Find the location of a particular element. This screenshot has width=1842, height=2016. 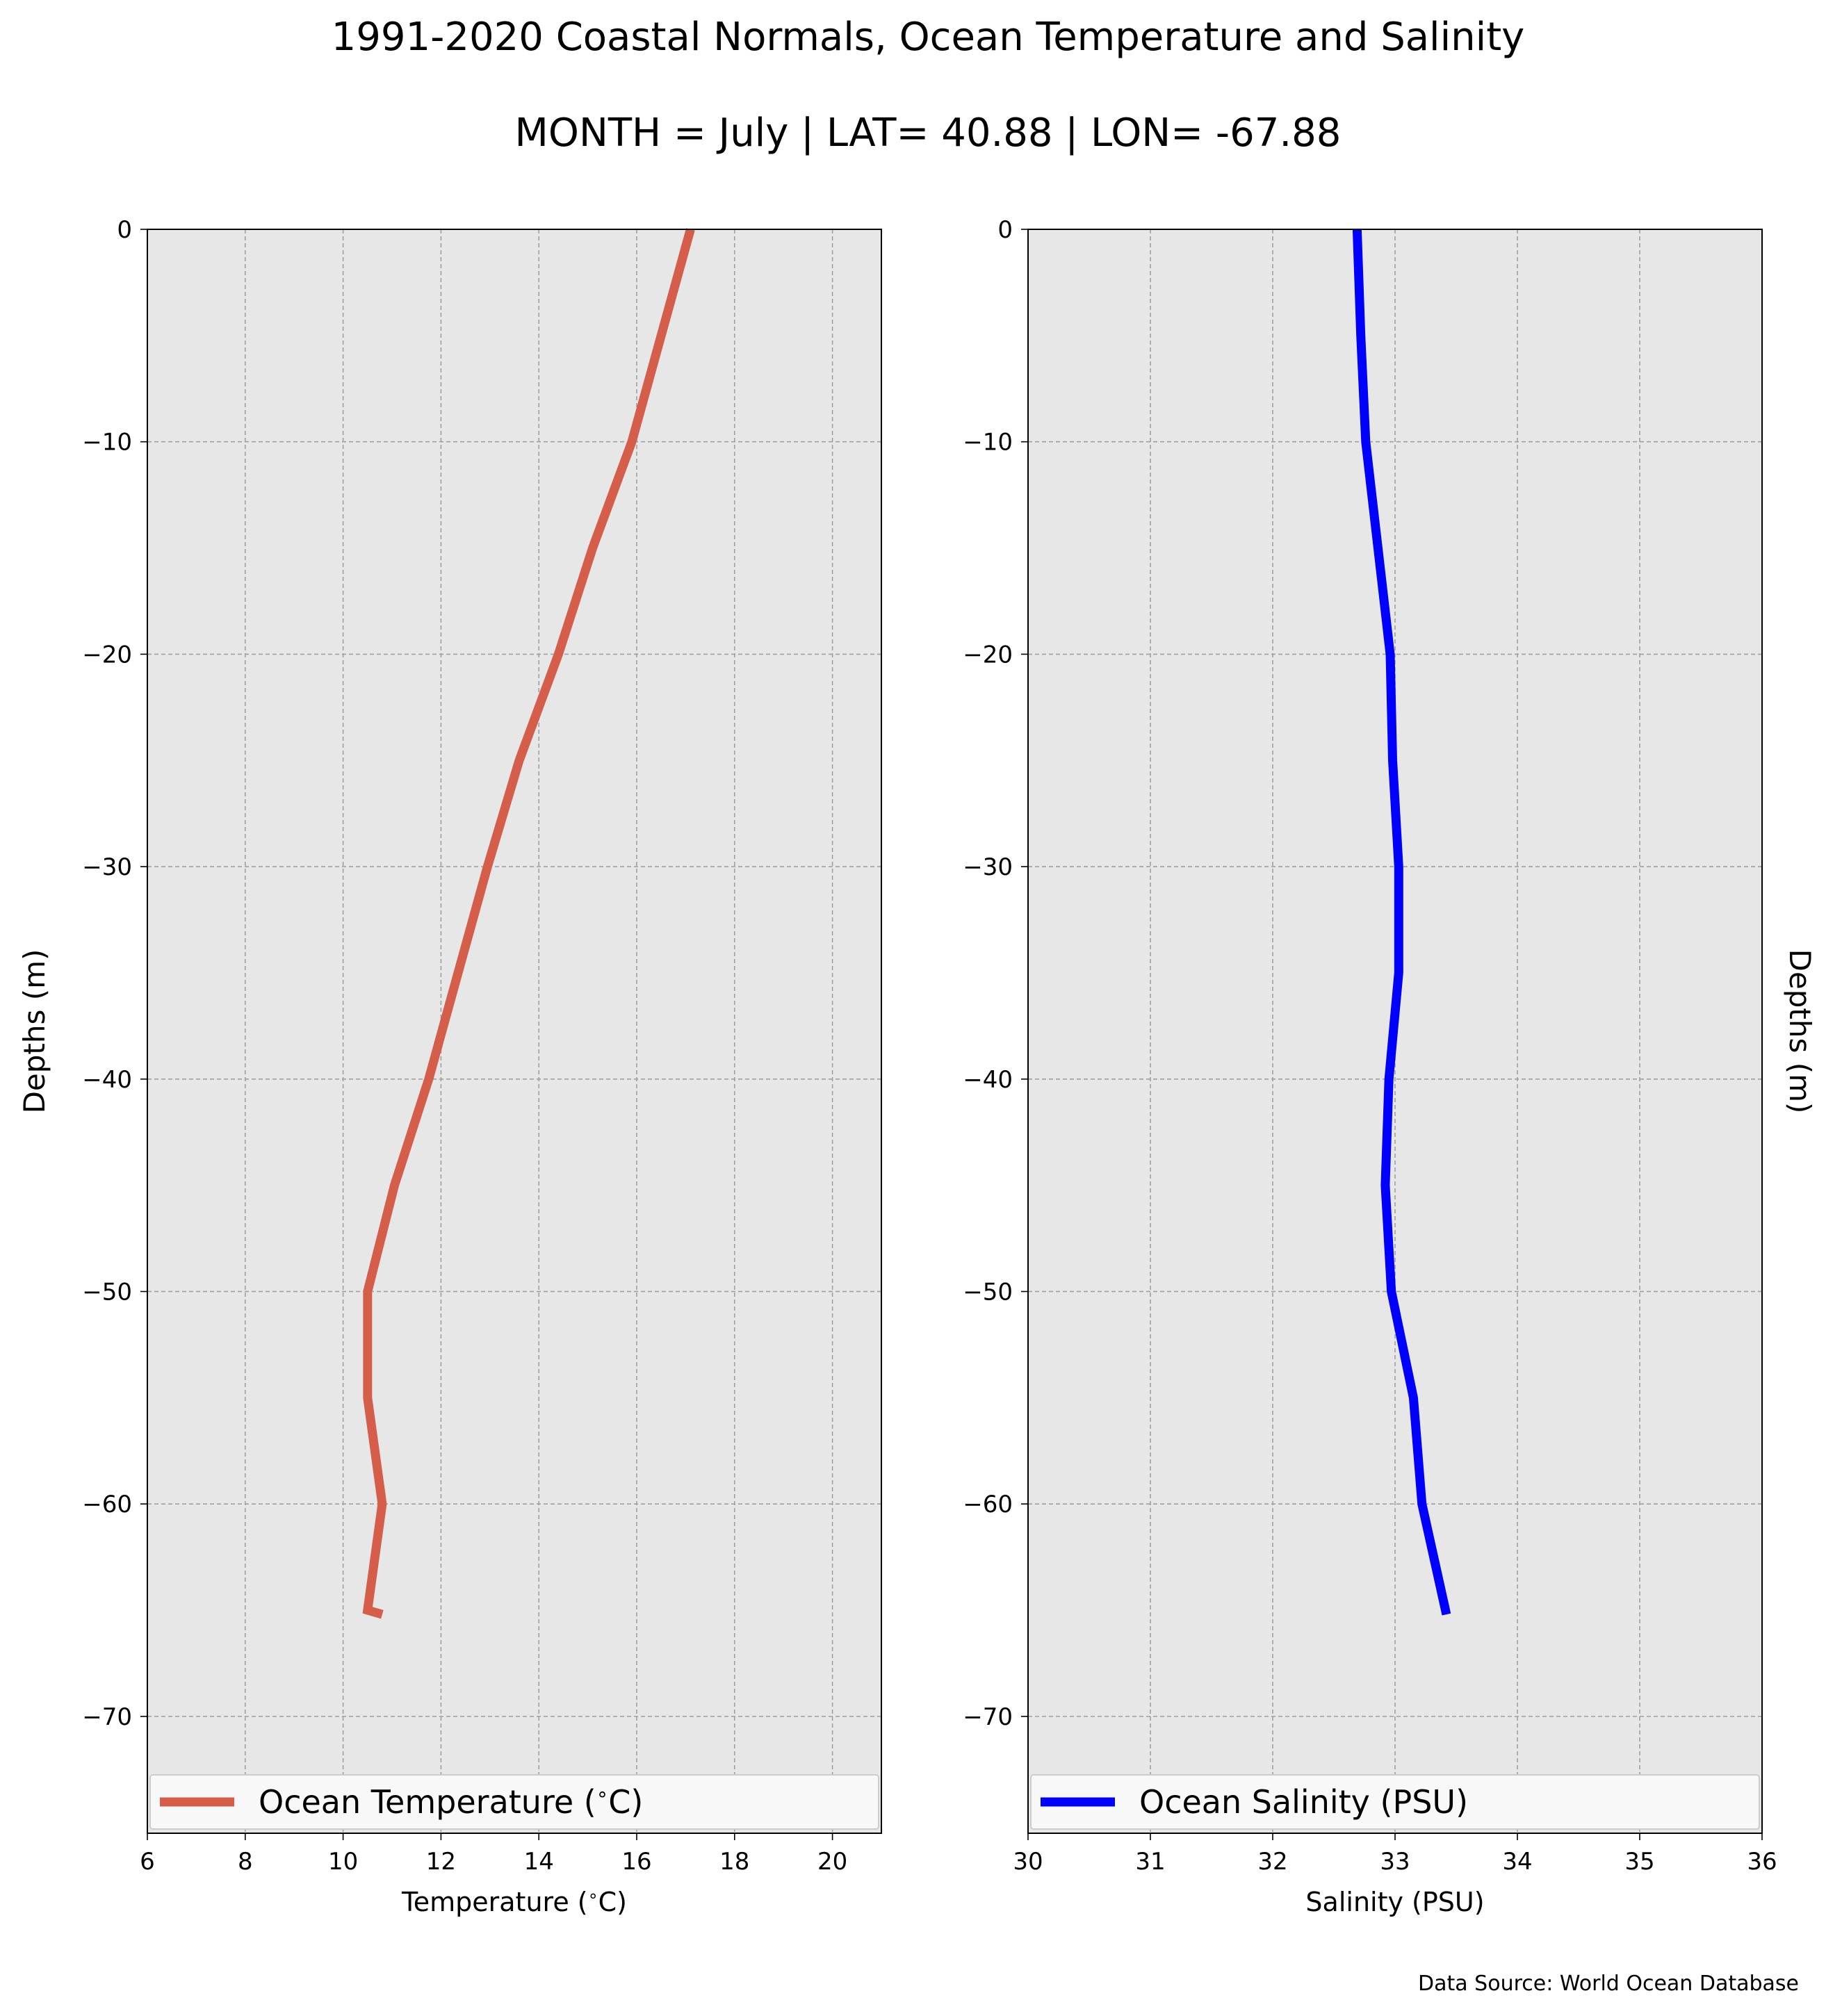

data-source-note: Data Source: World Ocean Database is located at coordinates (1608, 1984).